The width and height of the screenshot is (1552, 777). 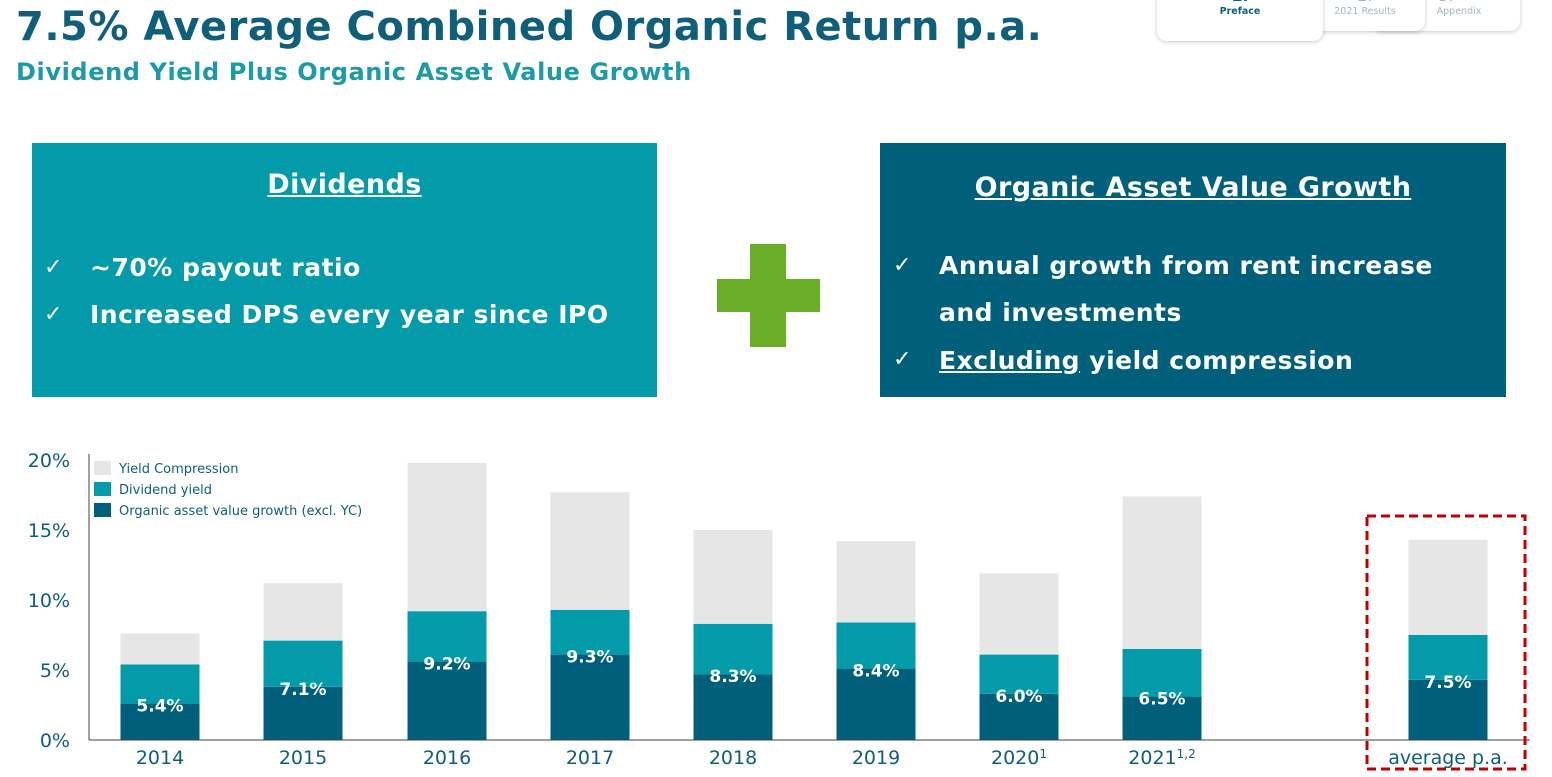 I want to click on organic-growth-item-rest: yield compression, so click(x=1217, y=360).